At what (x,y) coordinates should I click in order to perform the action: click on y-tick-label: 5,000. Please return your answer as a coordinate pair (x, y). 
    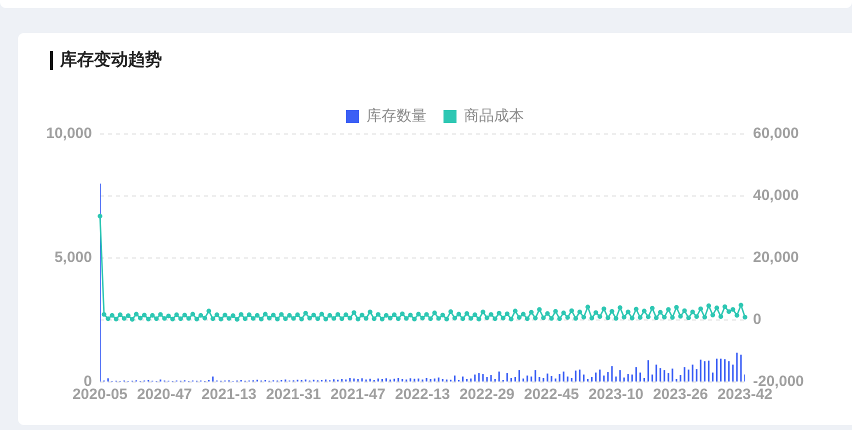
    Looking at the image, I should click on (73, 257).